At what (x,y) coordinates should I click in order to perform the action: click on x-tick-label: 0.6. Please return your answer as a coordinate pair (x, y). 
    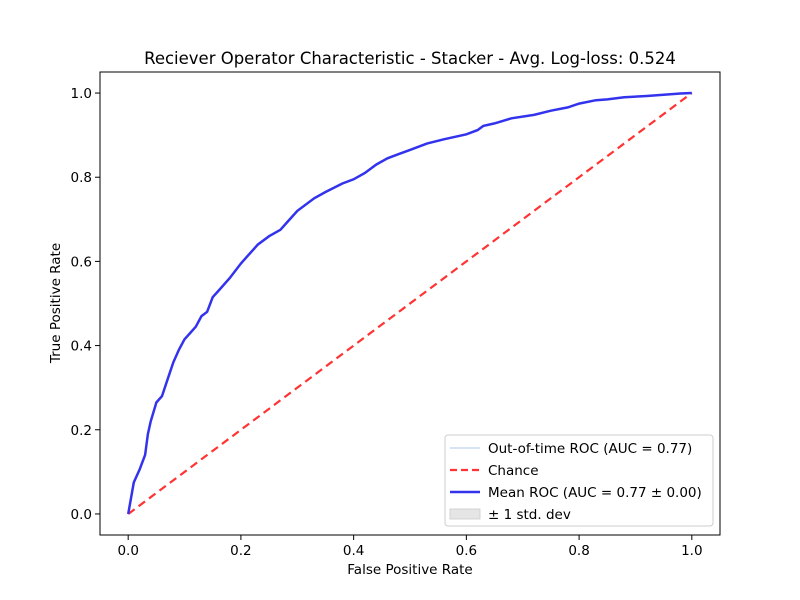
    Looking at the image, I should click on (466, 551).